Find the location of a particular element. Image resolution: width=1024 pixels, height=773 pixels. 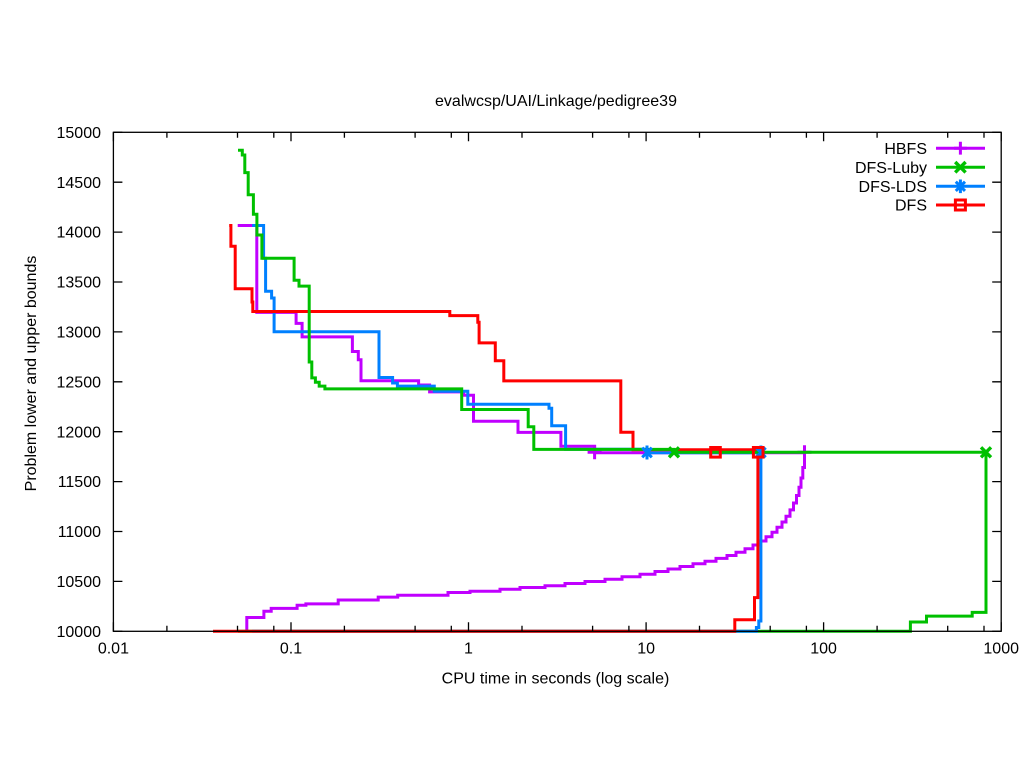

svg-text: 10500 is located at coordinates (79, 582).